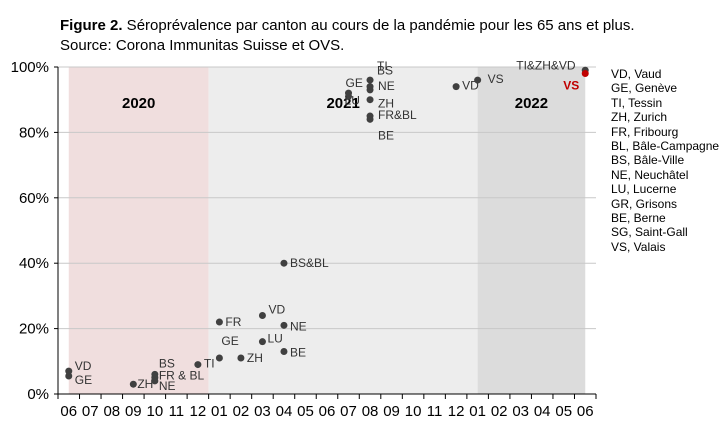  I want to click on year-label: 2020, so click(138, 103).